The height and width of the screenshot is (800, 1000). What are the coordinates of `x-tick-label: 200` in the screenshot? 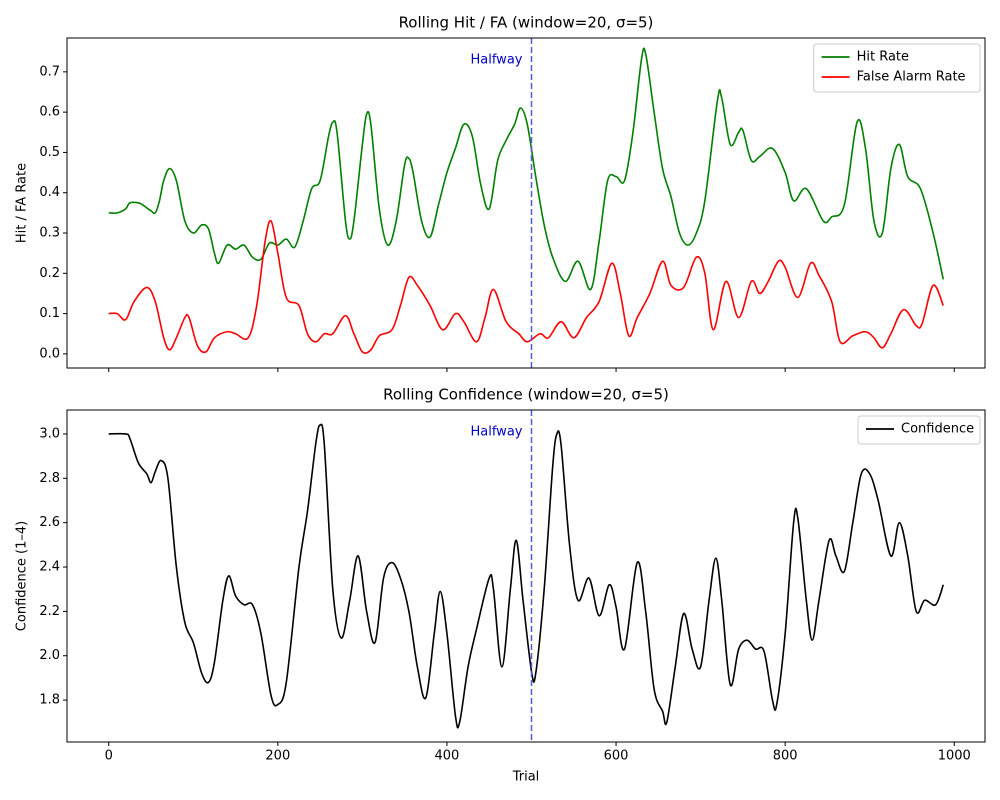 It's located at (277, 756).